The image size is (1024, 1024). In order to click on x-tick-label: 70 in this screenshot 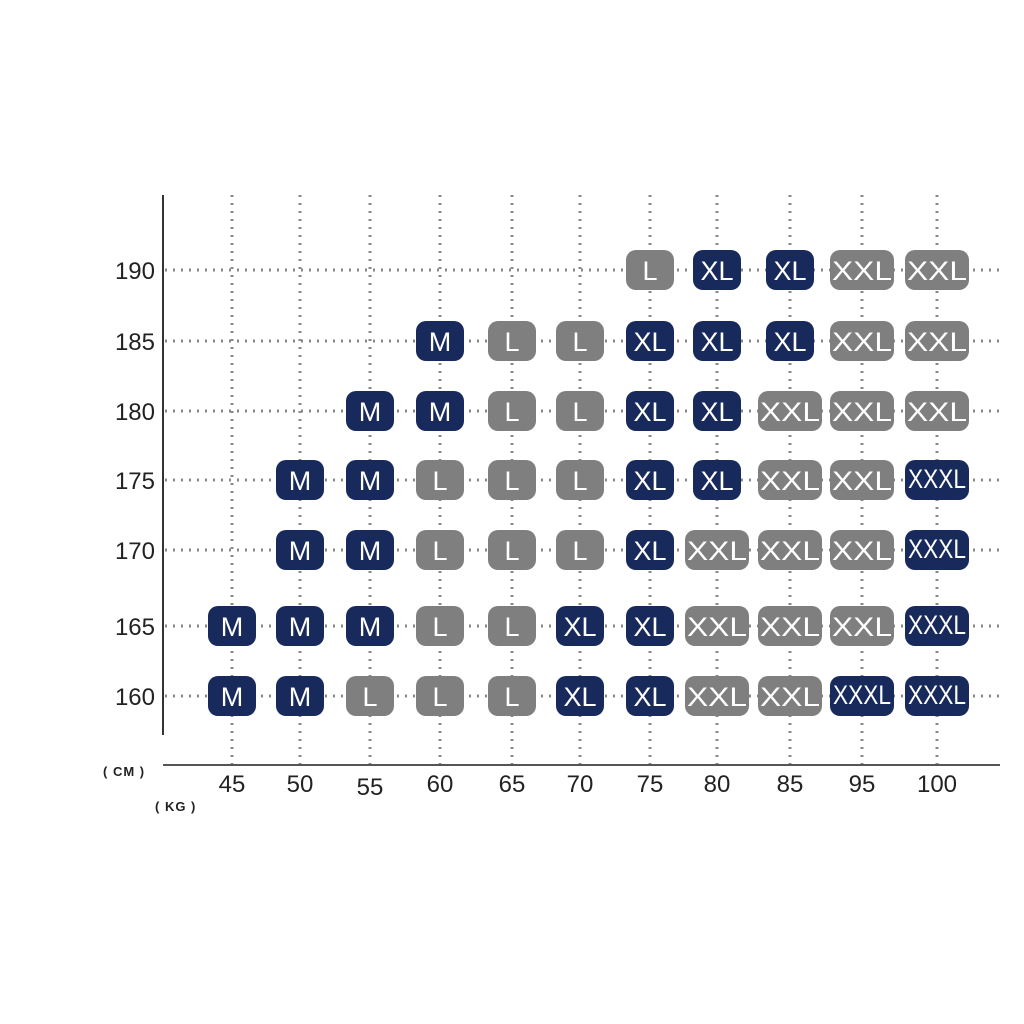, I will do `click(580, 784)`.